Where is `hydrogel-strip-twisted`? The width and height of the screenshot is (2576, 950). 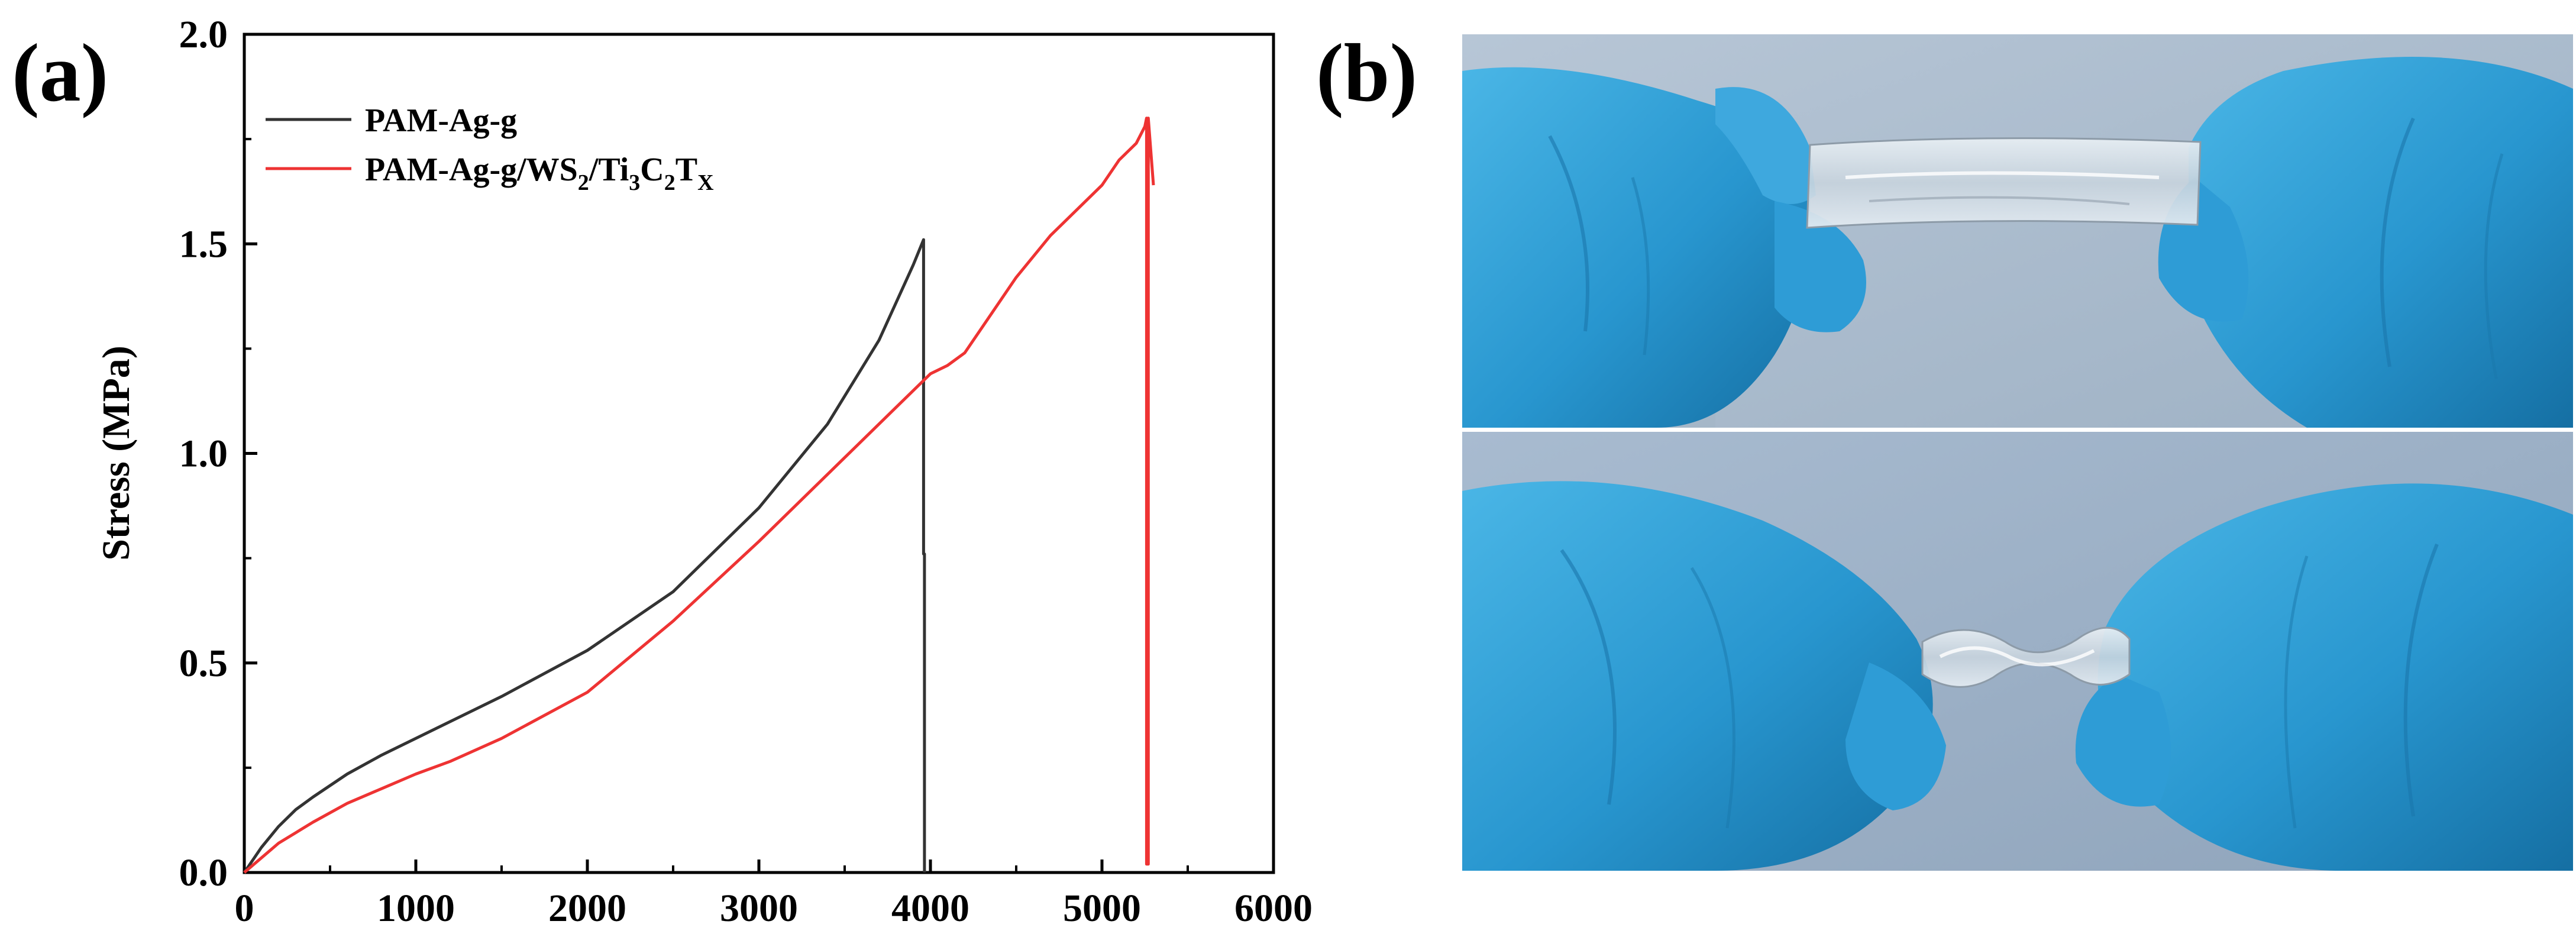
hydrogel-strip-twisted is located at coordinates (2026, 657).